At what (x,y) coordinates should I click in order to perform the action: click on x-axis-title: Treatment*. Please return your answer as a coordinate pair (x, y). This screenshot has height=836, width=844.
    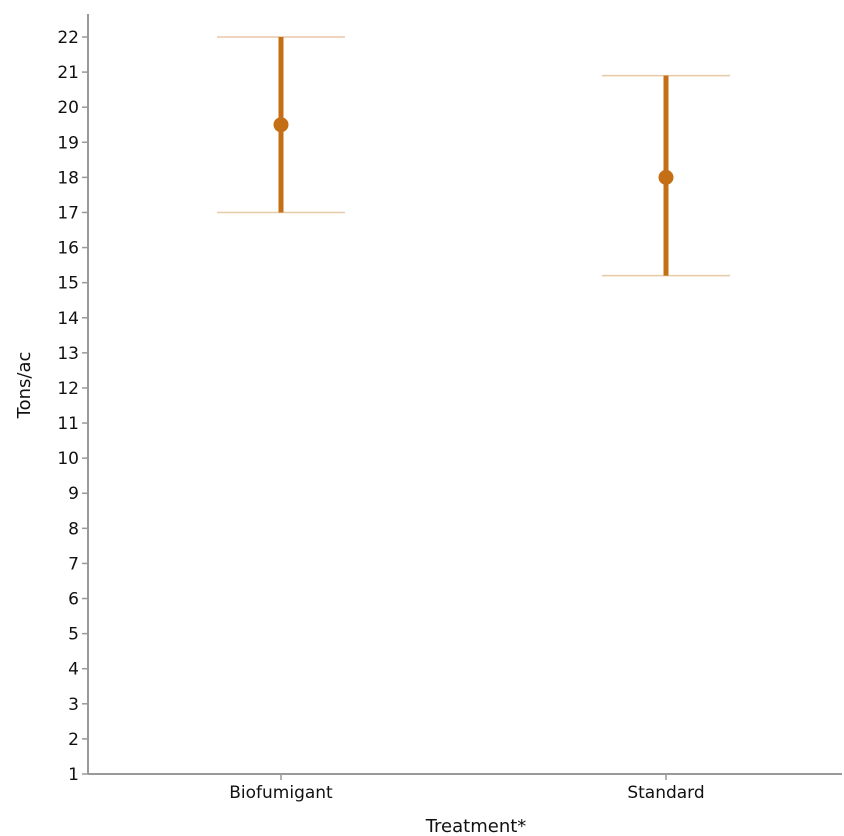
    Looking at the image, I should click on (476, 826).